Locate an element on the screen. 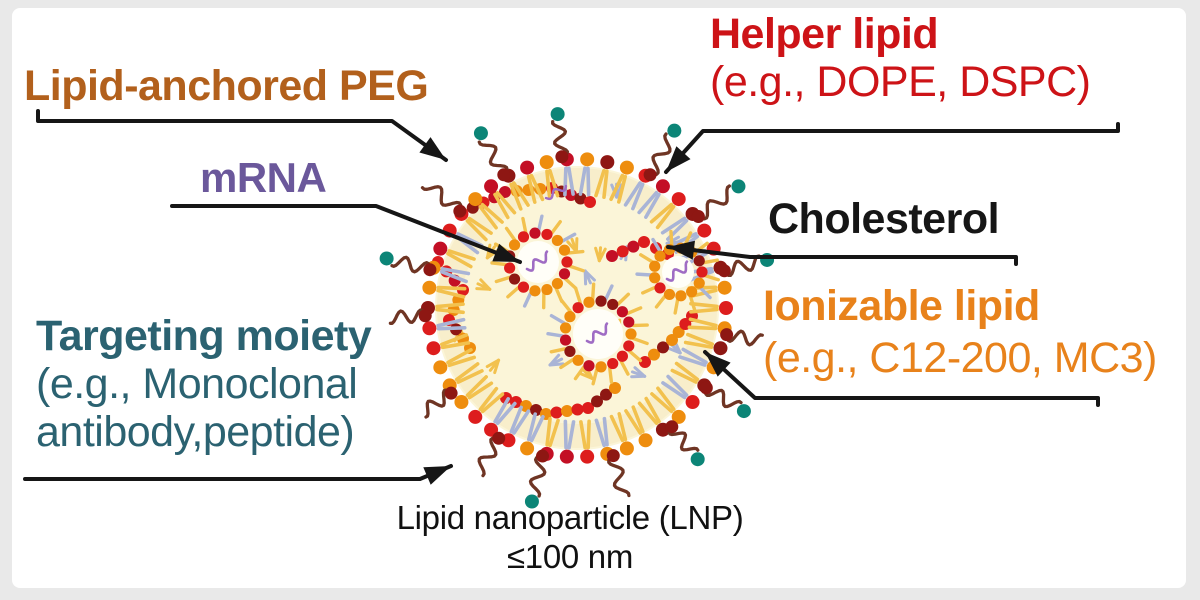 The width and height of the screenshot is (1200, 600). targeting-moiety-title: Targeting moiety is located at coordinates (204, 336).